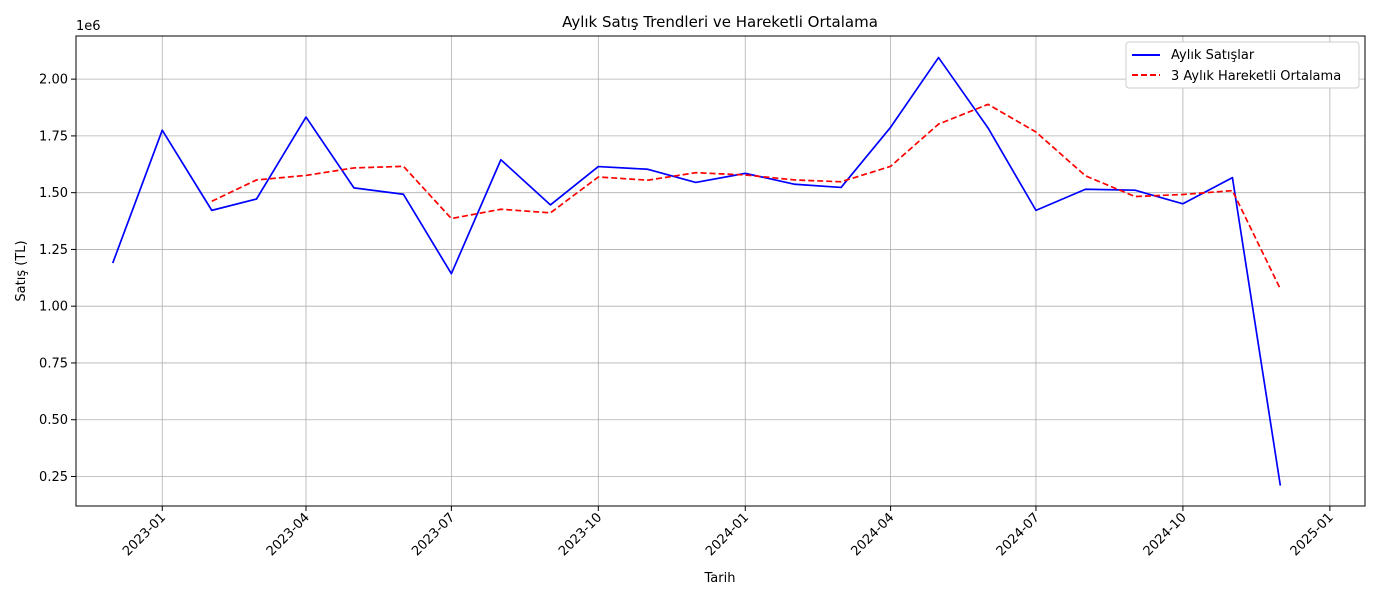  Describe the element at coordinates (53, 363) in the screenshot. I see `y-tick-label: 0.75` at that location.